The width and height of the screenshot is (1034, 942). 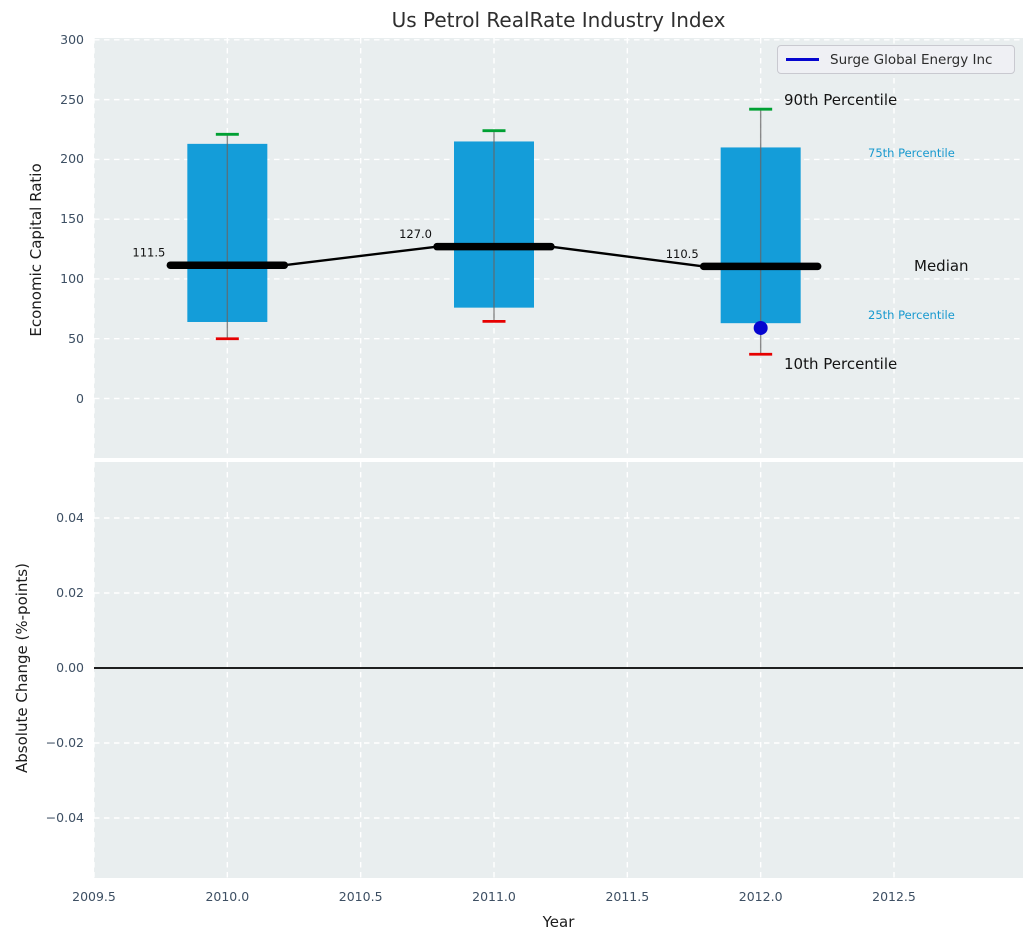 I want to click on x-tick-2012.5: 2012.5, so click(x=894, y=896).